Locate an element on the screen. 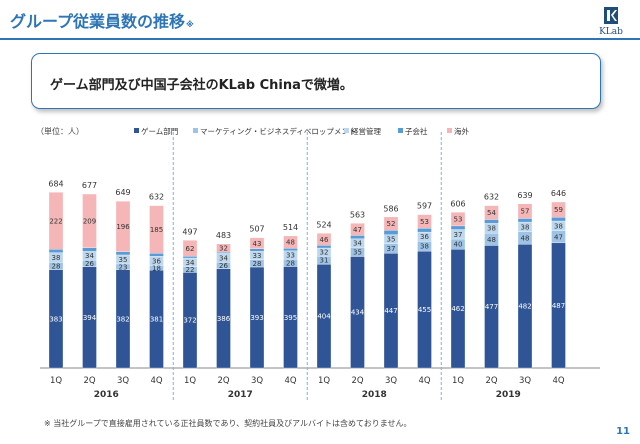  total-label: 632 is located at coordinates (156, 197).